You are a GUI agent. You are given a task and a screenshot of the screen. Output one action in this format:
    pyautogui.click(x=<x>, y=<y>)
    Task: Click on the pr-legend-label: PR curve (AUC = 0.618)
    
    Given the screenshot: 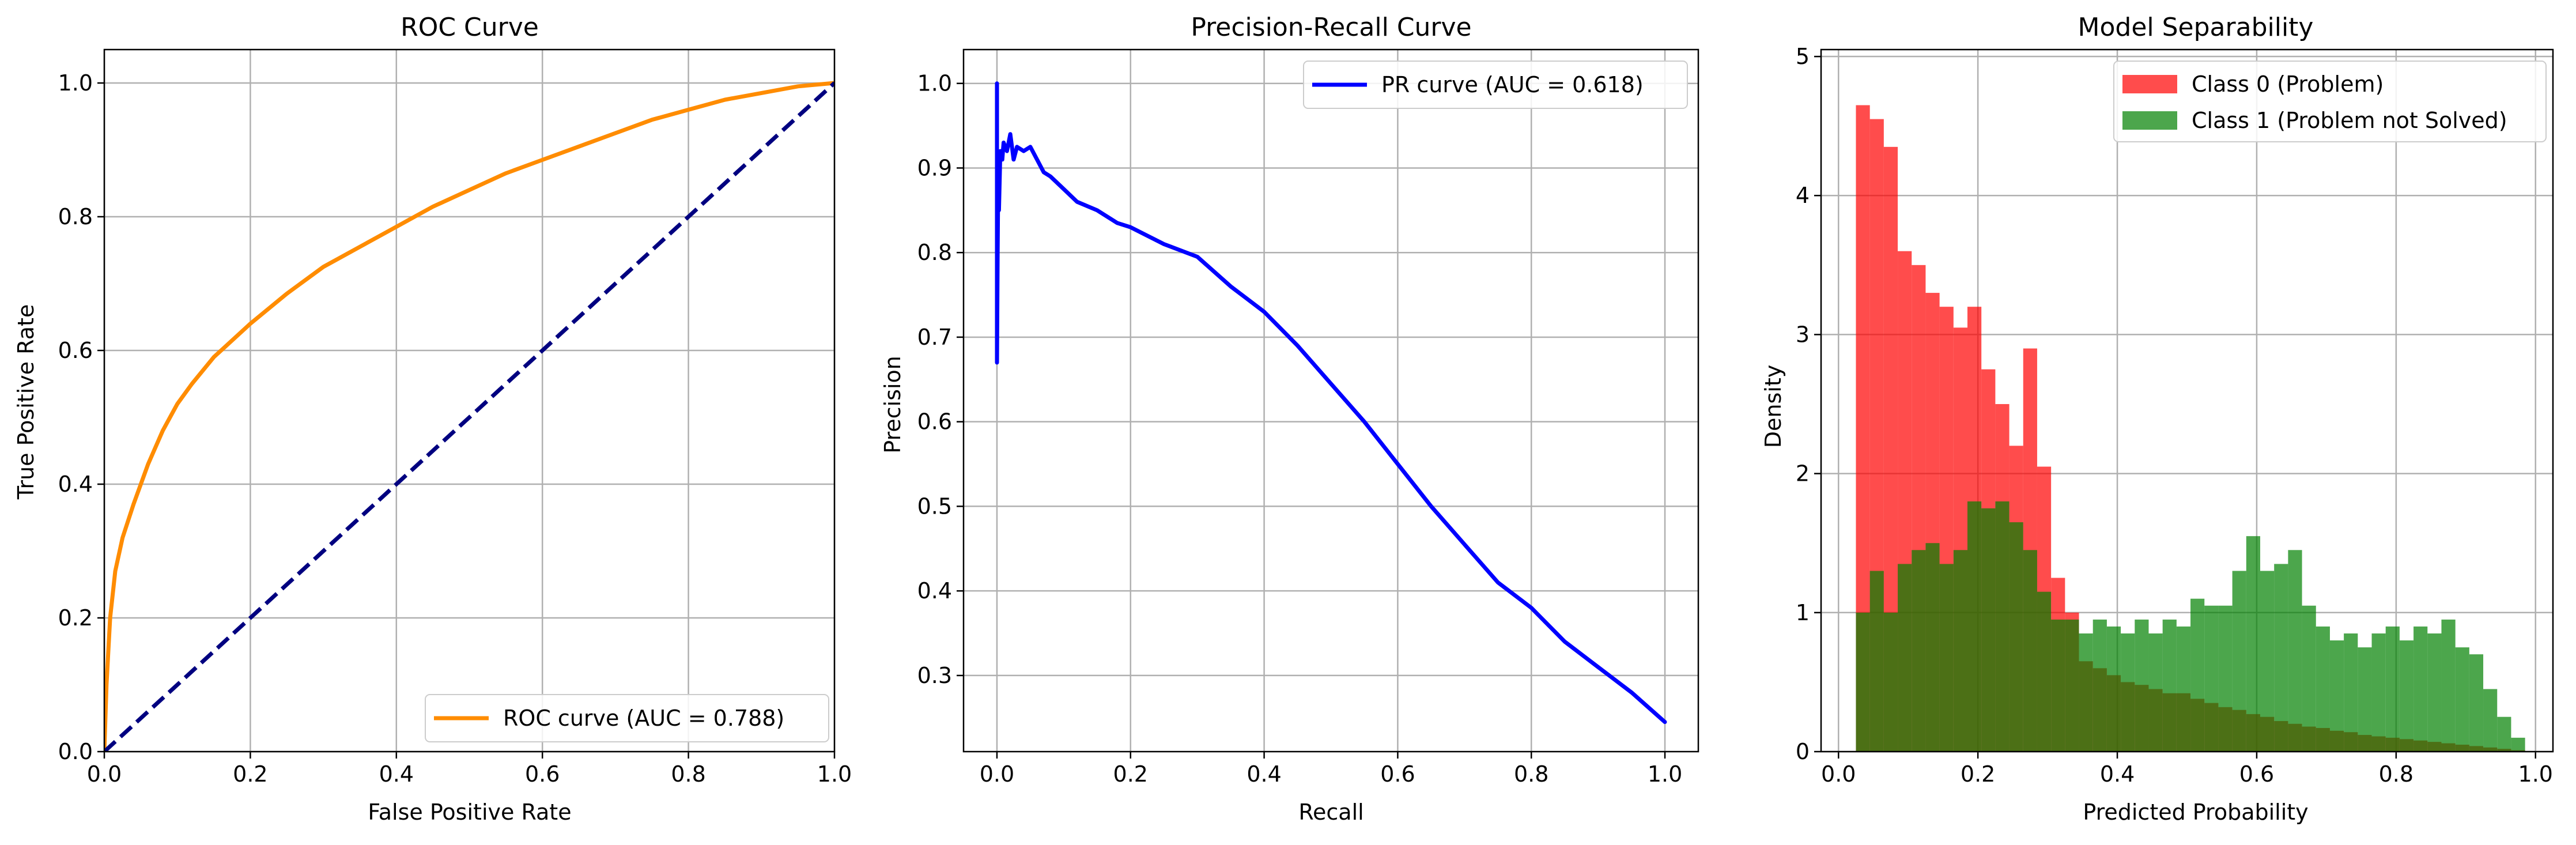 What is the action you would take?
    pyautogui.click(x=1512, y=84)
    